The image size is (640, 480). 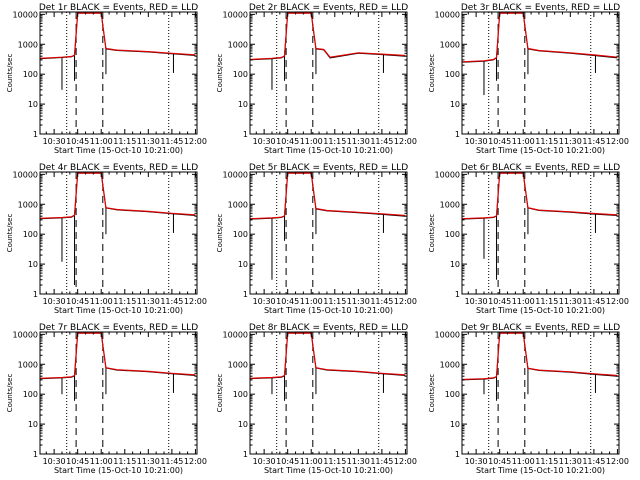 What do you see at coordinates (540, 8) in the screenshot?
I see `panel-title: Det 3r BLACK = Events, RED = LLD` at bounding box center [540, 8].